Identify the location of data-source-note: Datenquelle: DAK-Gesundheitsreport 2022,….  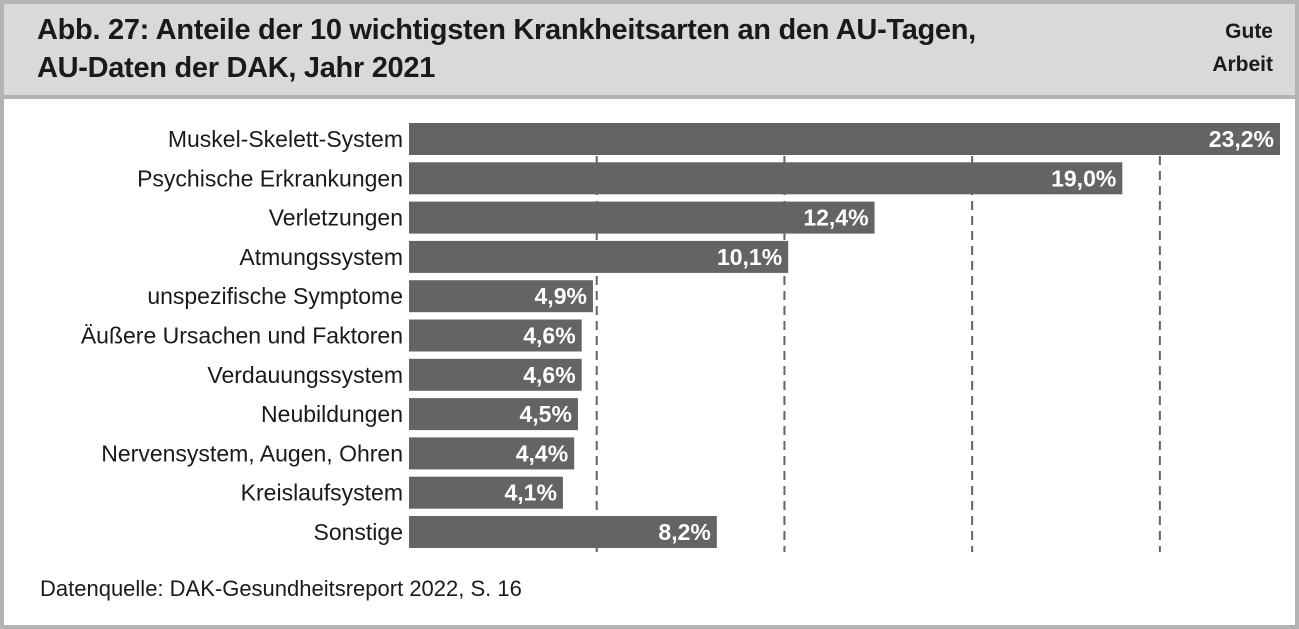
(281, 588).